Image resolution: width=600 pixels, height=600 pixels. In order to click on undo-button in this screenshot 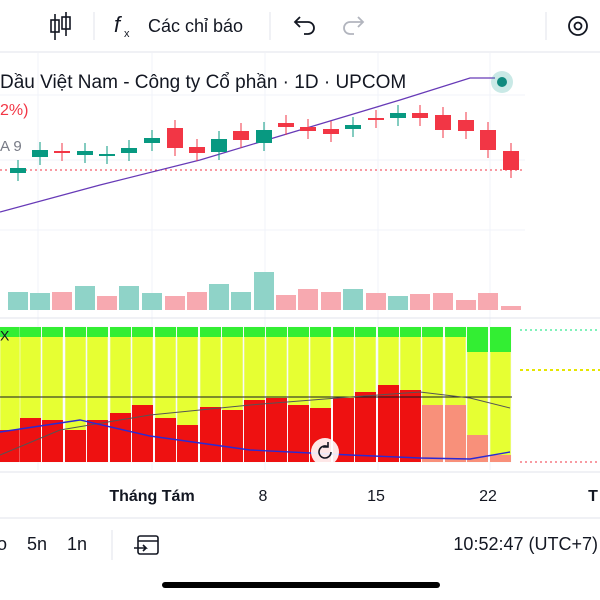, I will do `click(304, 25)`.